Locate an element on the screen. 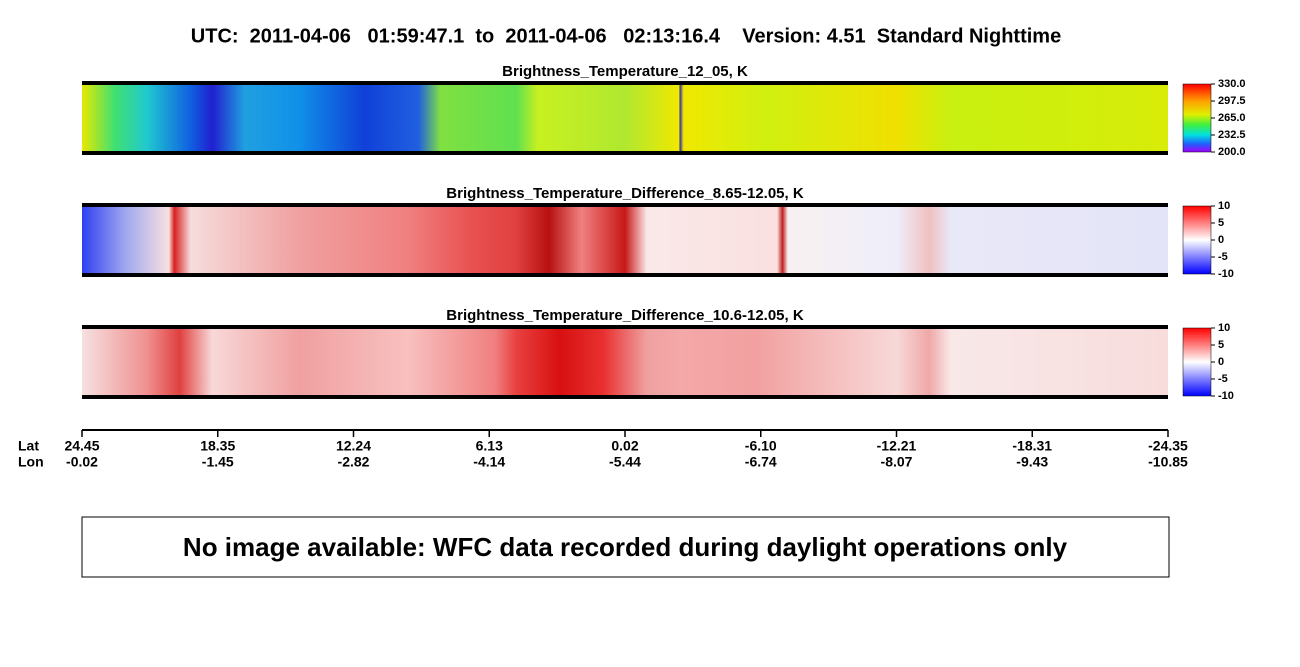 Image resolution: width=1300 pixels, height=667 pixels. lon-tick-label: -6.74 is located at coordinates (761, 462).